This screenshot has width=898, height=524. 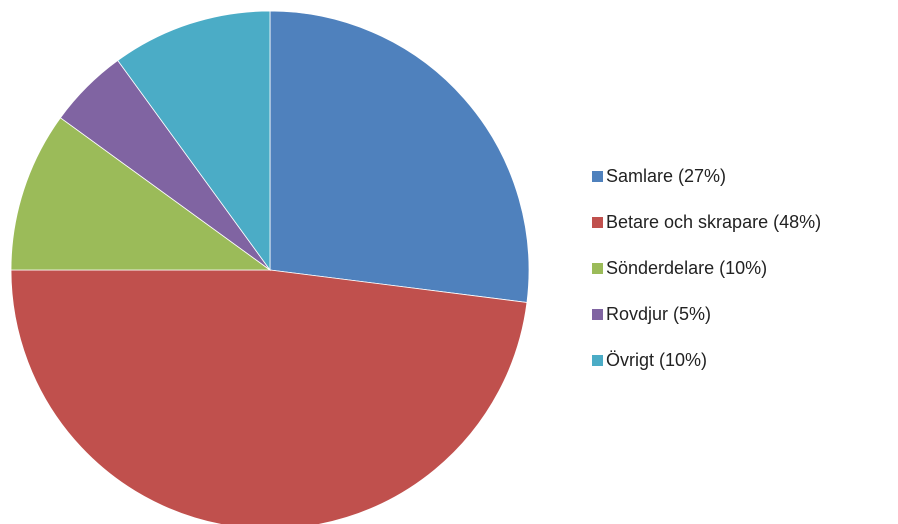 I want to click on legend-label: Samlare (27%), so click(x=666, y=176).